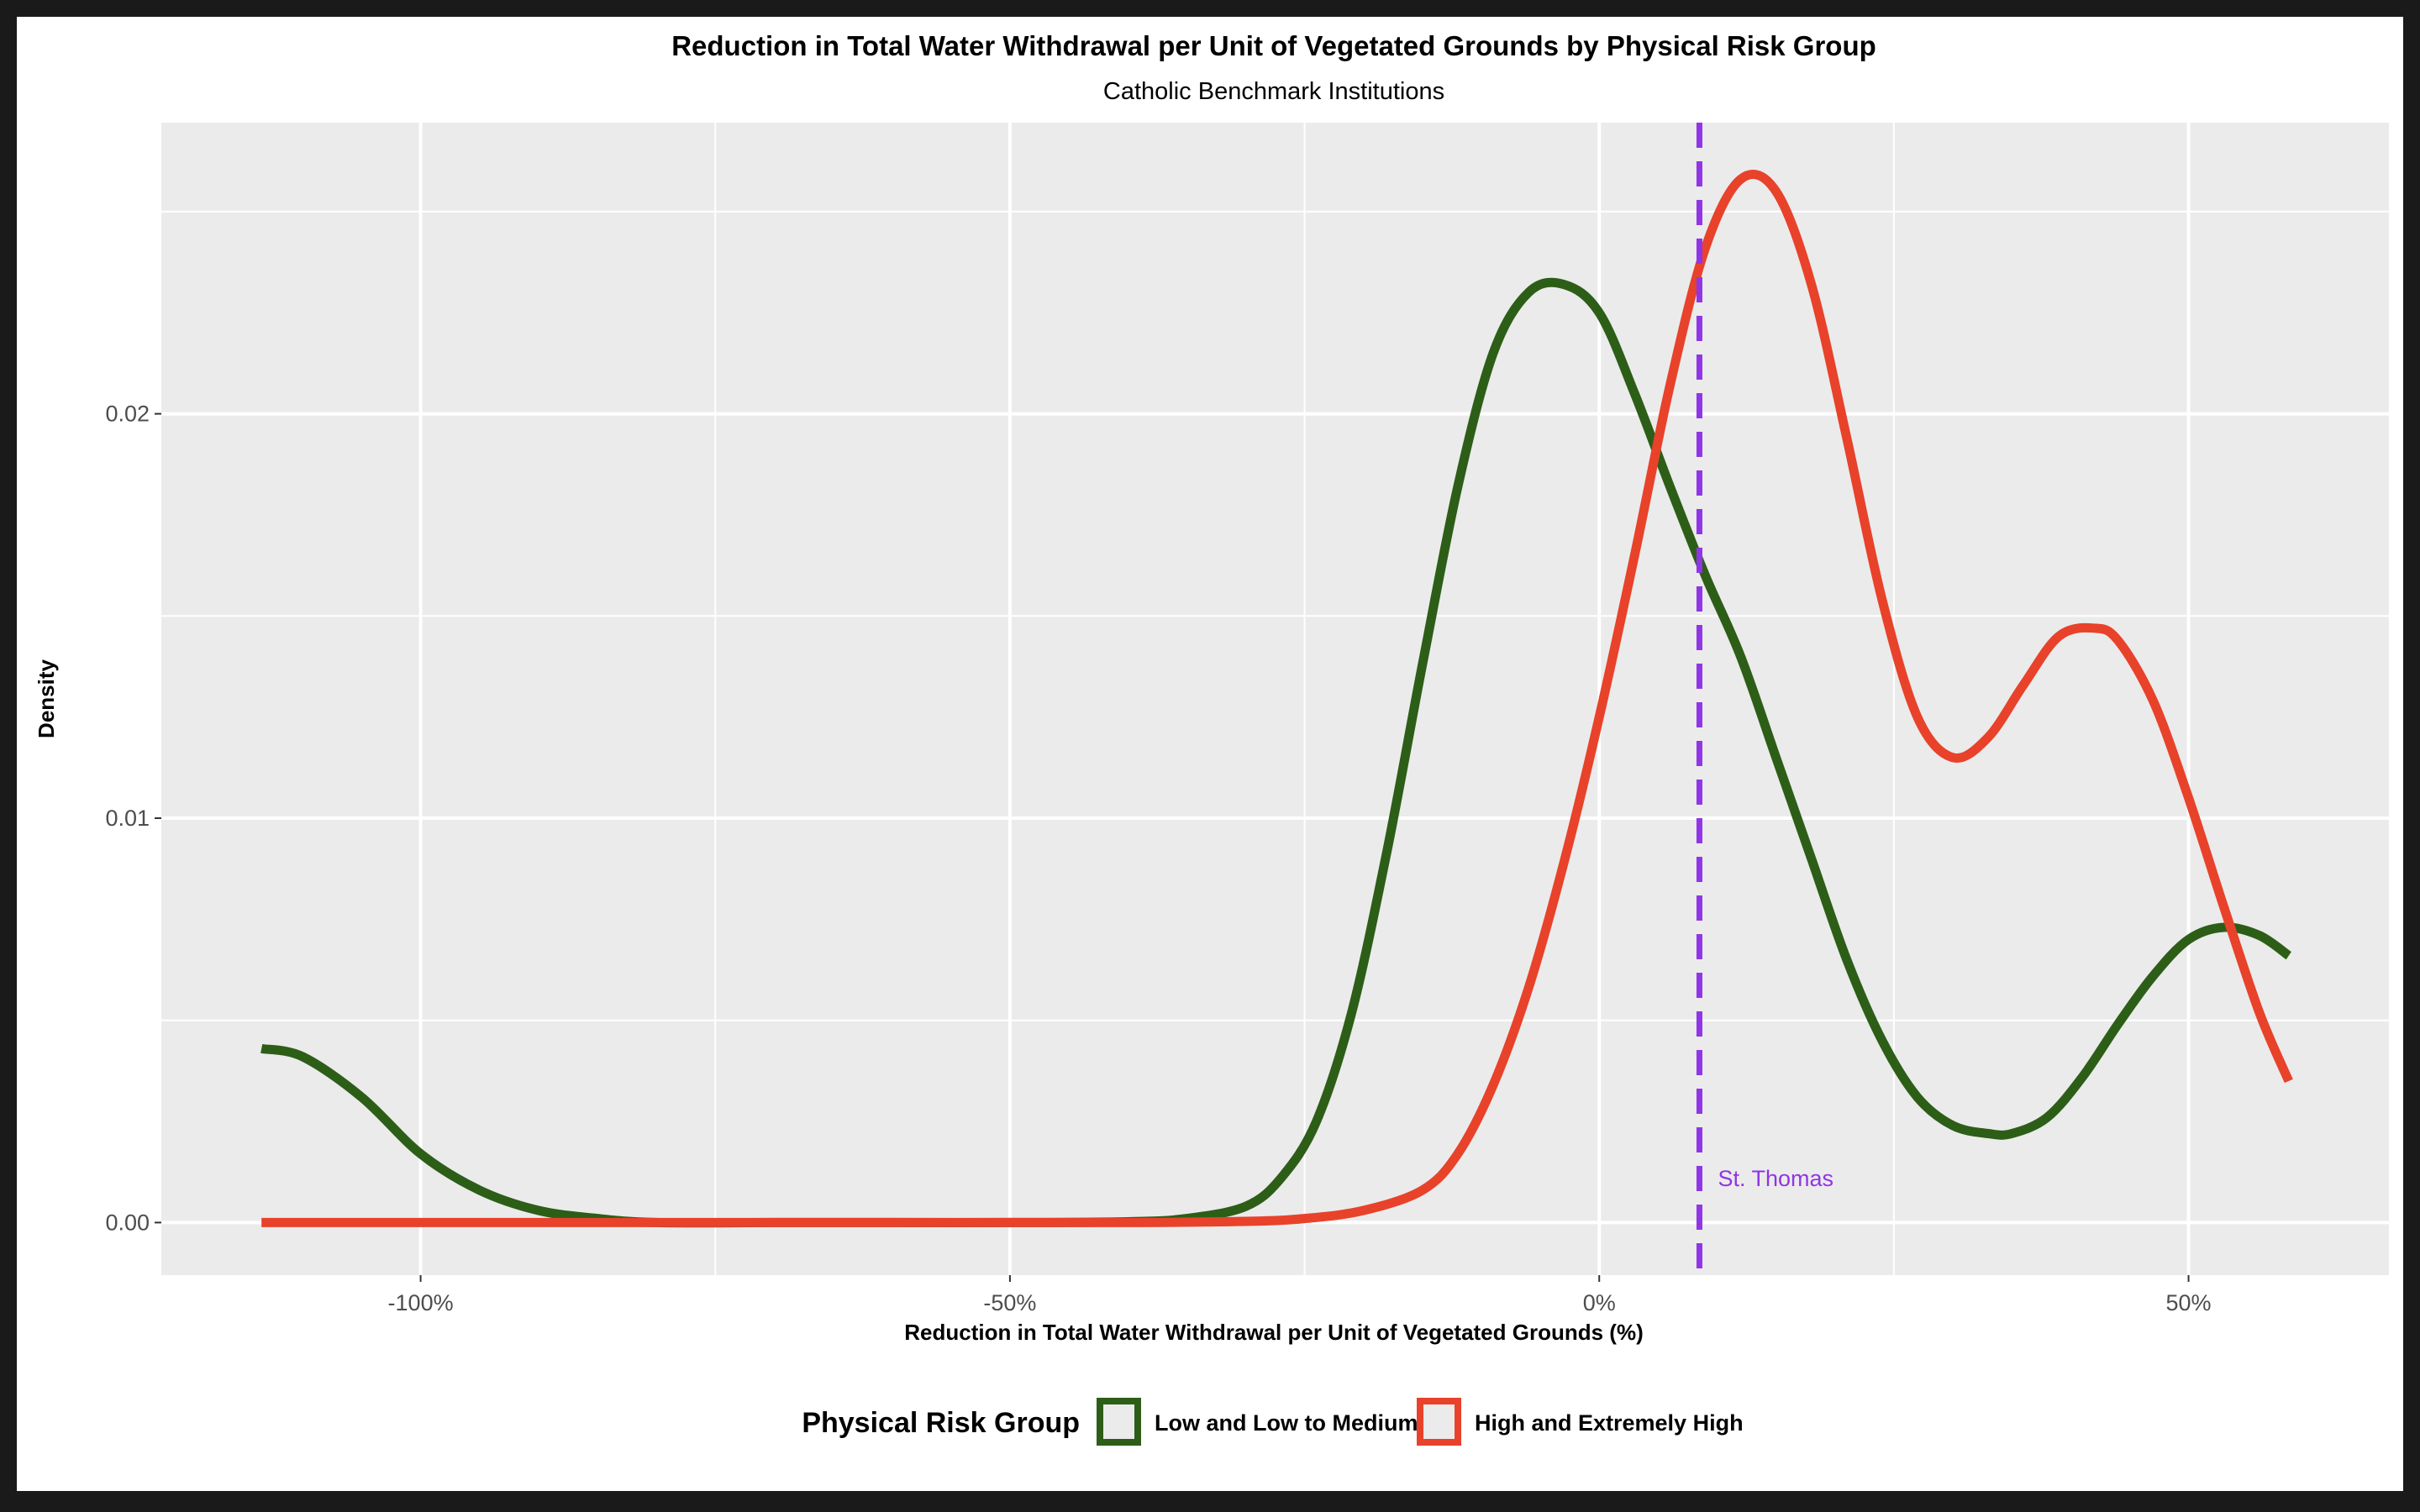 This screenshot has height=1512, width=2420. Describe the element at coordinates (941, 1423) in the screenshot. I see `legend-title: Physical Risk Group` at that location.